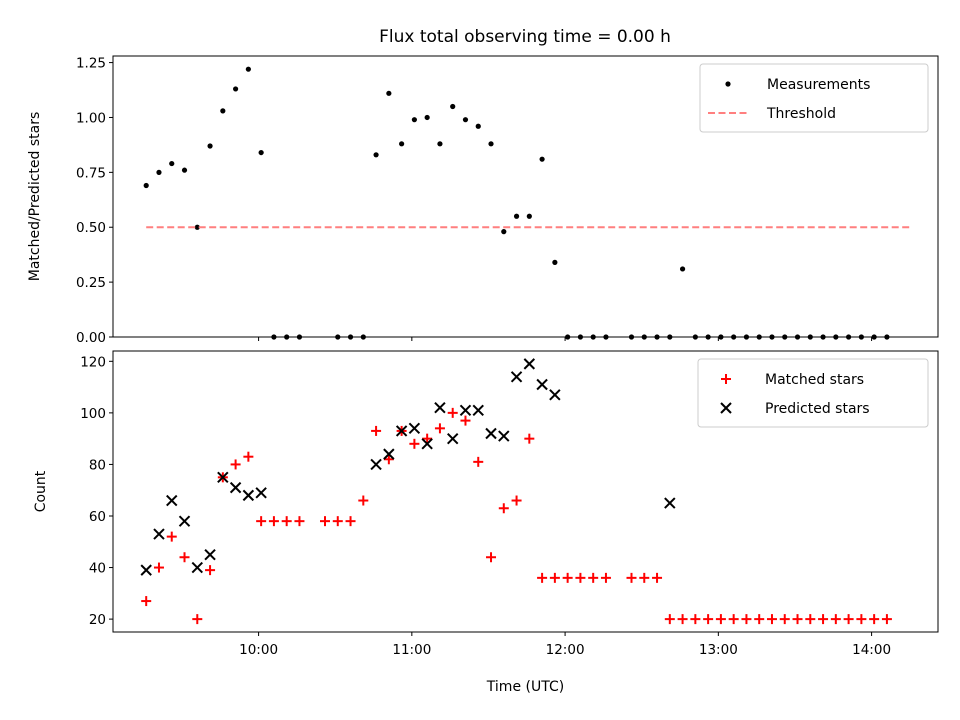  I want to click on legend-label: Predicted stars, so click(817, 409).